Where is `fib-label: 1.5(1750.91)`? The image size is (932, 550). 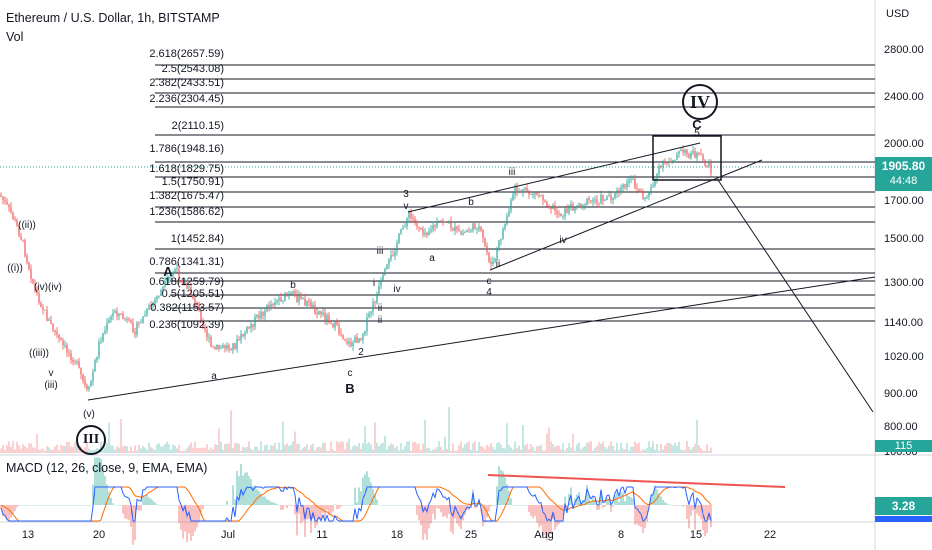
fib-label: 1.5(1750.91) is located at coordinates (192, 182).